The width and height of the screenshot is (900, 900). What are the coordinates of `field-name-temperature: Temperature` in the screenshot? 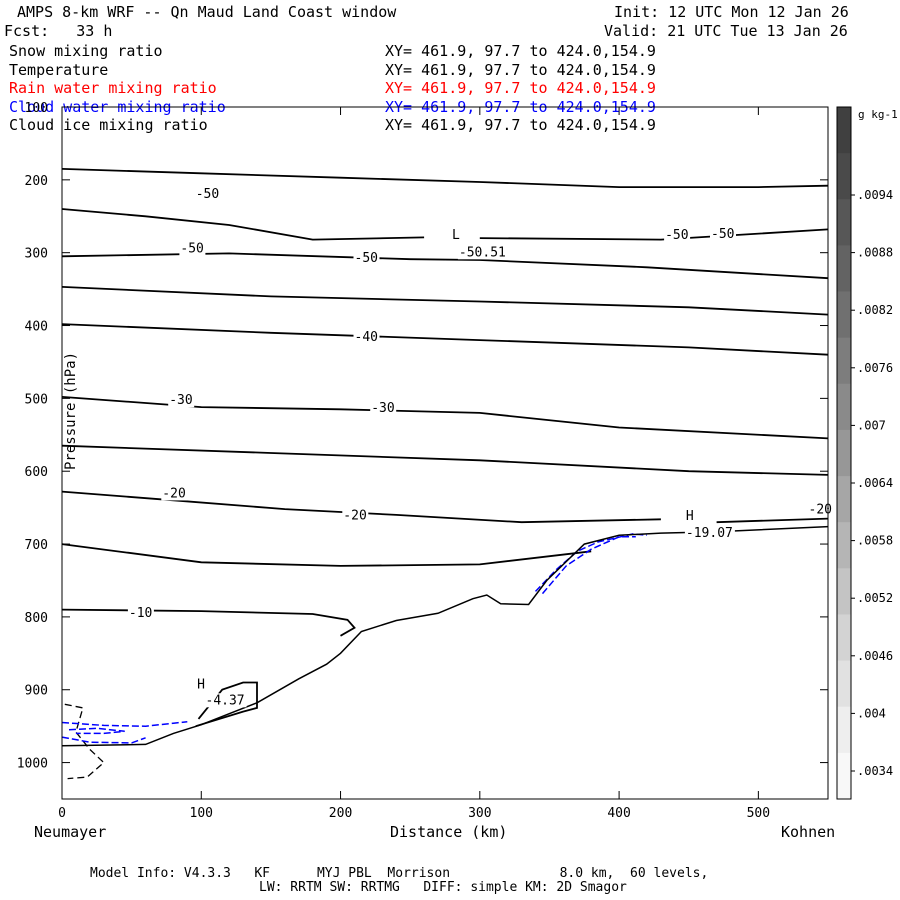 It's located at (59, 70).